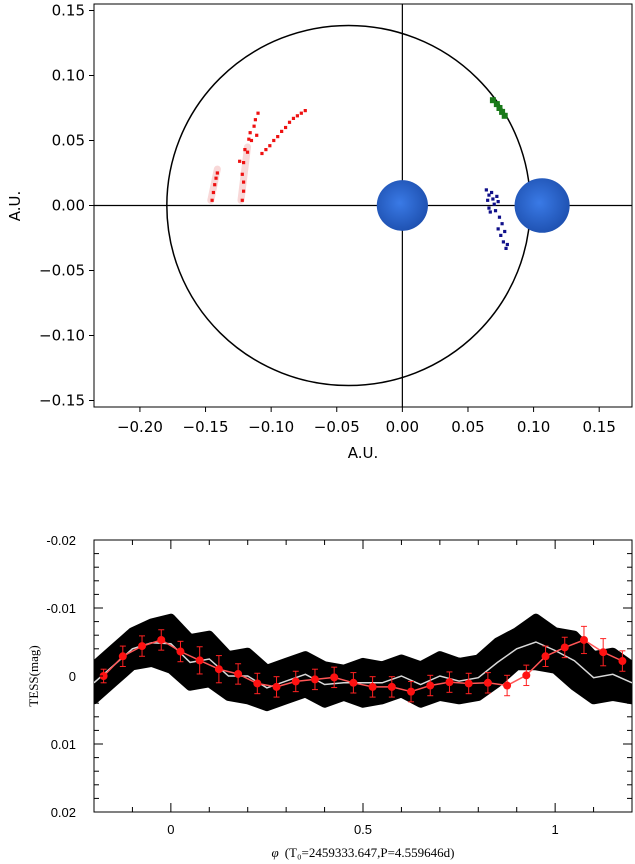  Describe the element at coordinates (62, 271) in the screenshot. I see `y-tick-label: −0.05` at that location.